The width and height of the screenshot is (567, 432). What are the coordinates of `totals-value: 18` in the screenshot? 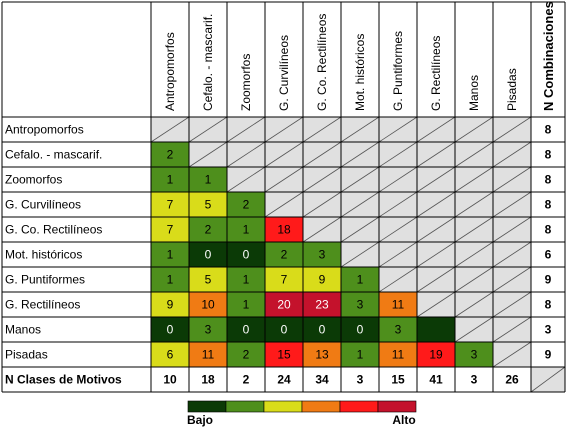 It's located at (208, 380).